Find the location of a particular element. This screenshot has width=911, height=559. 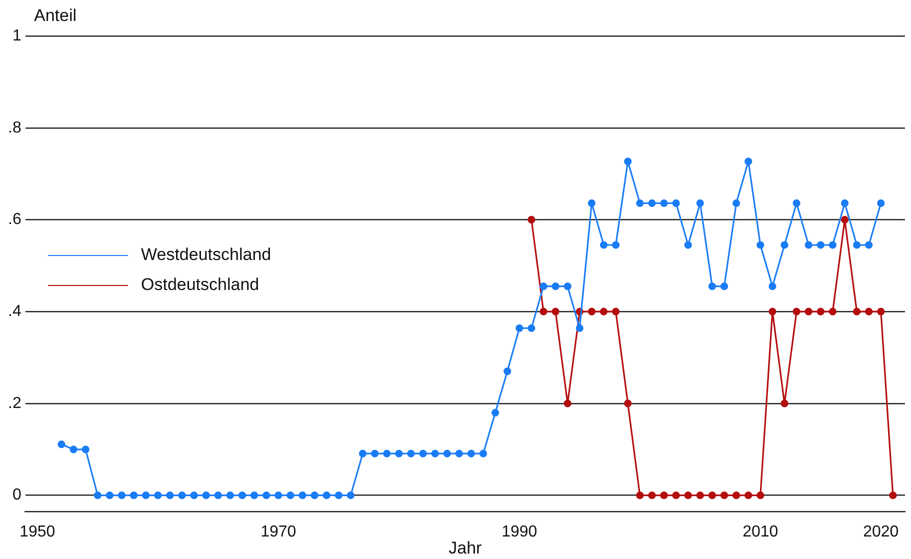

y-tick-label: .8 is located at coordinates (15, 127).